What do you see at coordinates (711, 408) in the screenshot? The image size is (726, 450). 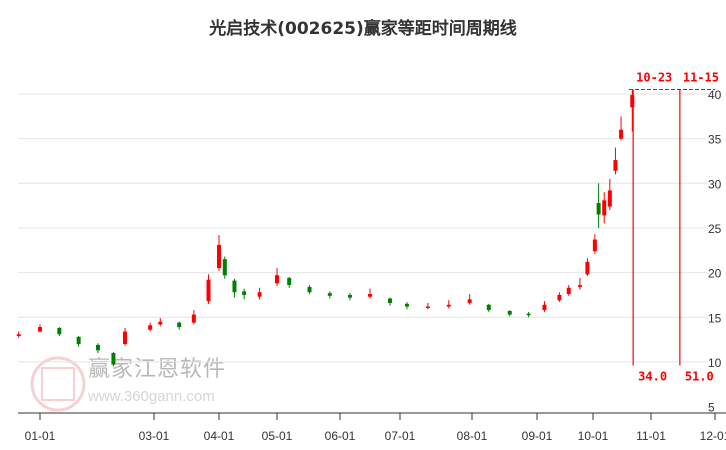 I see `y-tick-label: 5` at bounding box center [711, 408].